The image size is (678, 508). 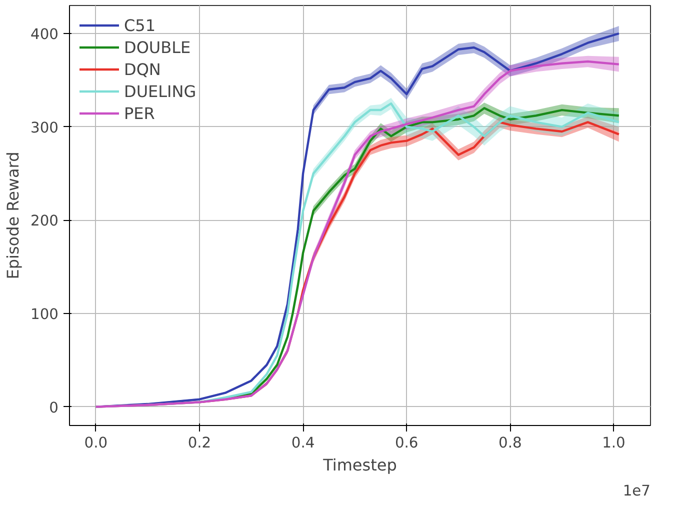 I want to click on x-tick-label: 0.8, so click(x=510, y=443).